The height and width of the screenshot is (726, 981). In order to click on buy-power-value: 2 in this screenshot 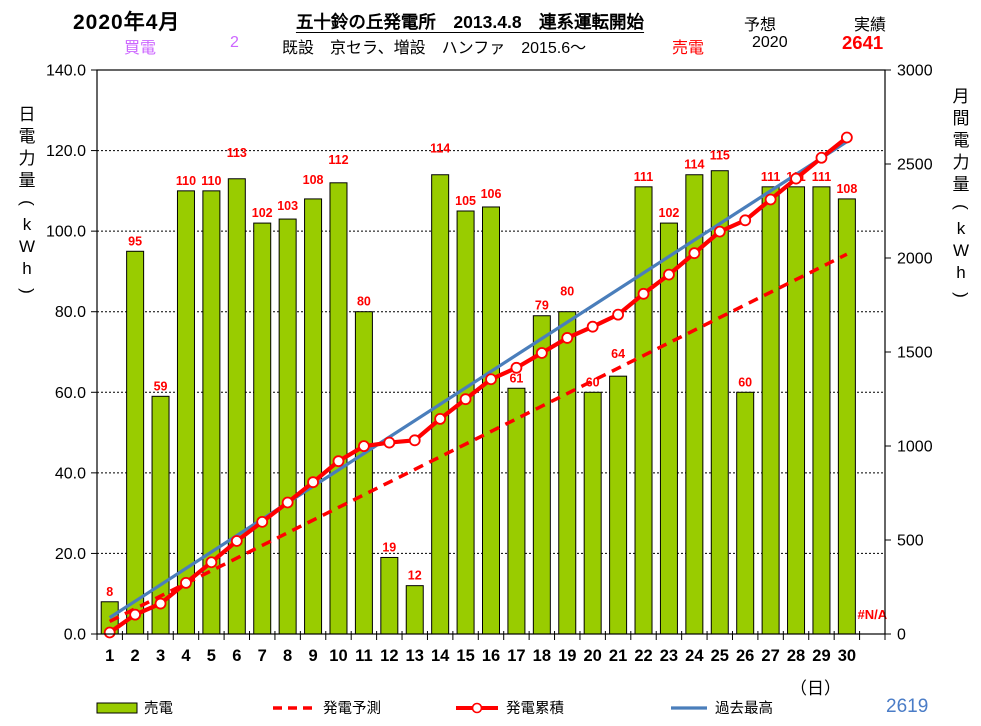, I will do `click(234, 42)`.